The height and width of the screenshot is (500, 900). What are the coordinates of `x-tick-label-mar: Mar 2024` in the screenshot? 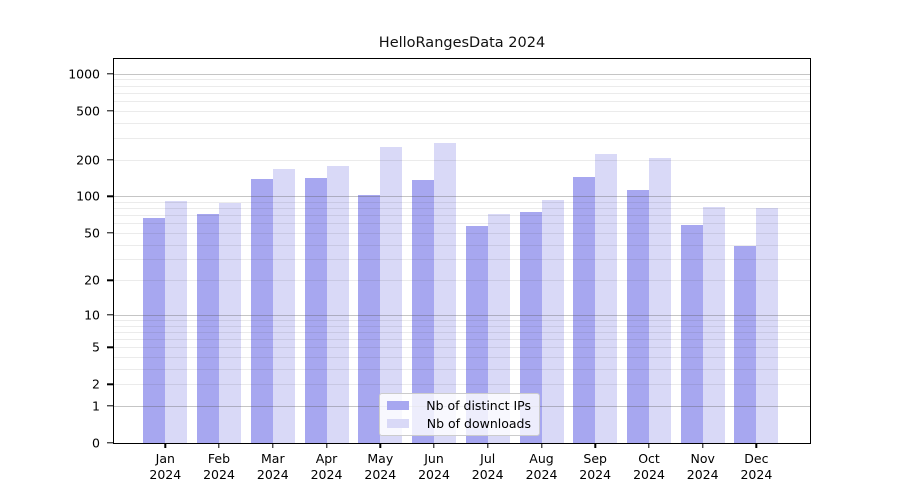 It's located at (272, 466).